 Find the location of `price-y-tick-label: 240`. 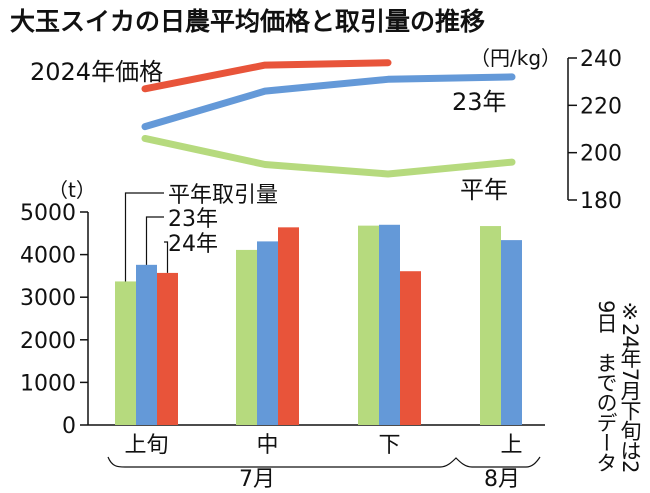

price-y-tick-label: 240 is located at coordinates (601, 59).